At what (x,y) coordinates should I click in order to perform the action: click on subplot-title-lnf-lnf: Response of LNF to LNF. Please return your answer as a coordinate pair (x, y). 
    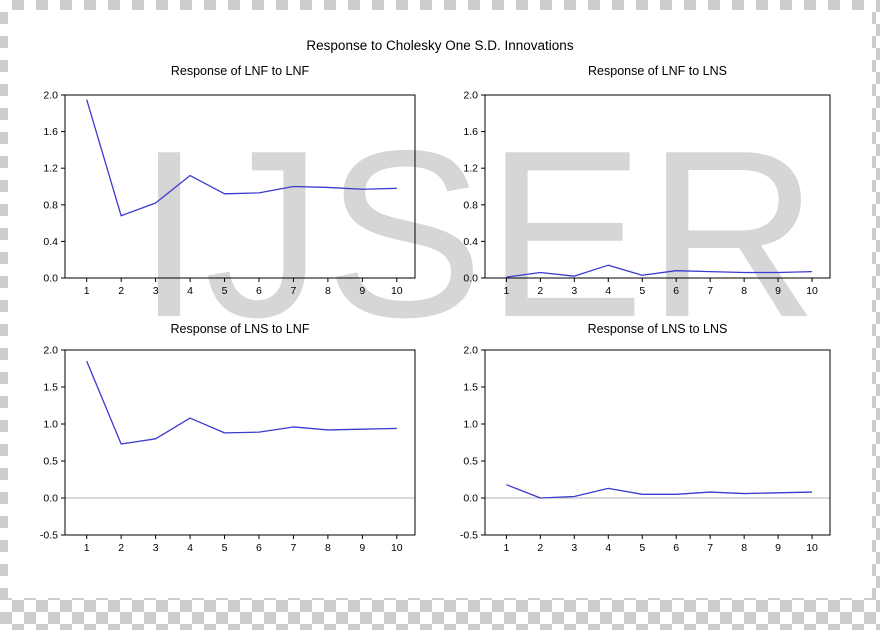
    Looking at the image, I should click on (240, 71).